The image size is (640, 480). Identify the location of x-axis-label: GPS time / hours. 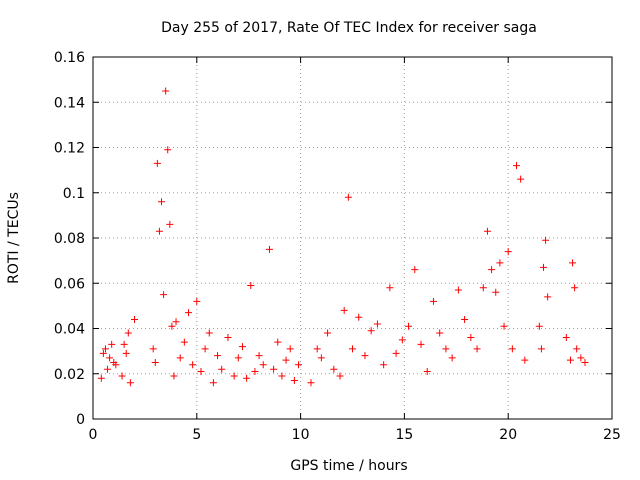
(348, 466).